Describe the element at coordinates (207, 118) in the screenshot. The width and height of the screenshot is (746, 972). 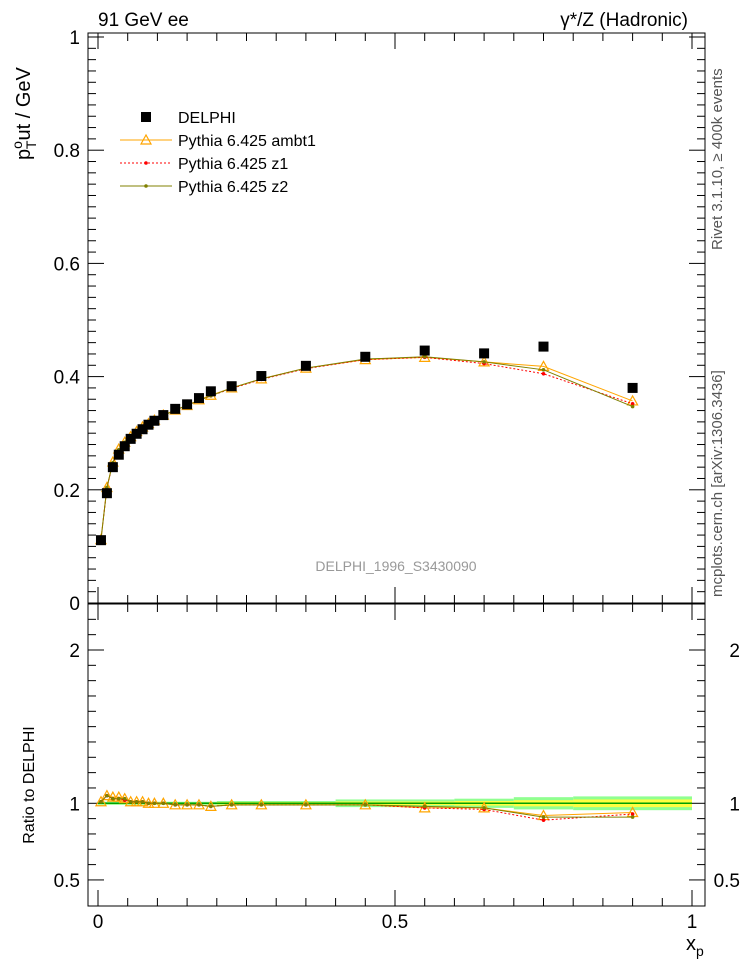
I see `legend-label: DELPHI` at that location.